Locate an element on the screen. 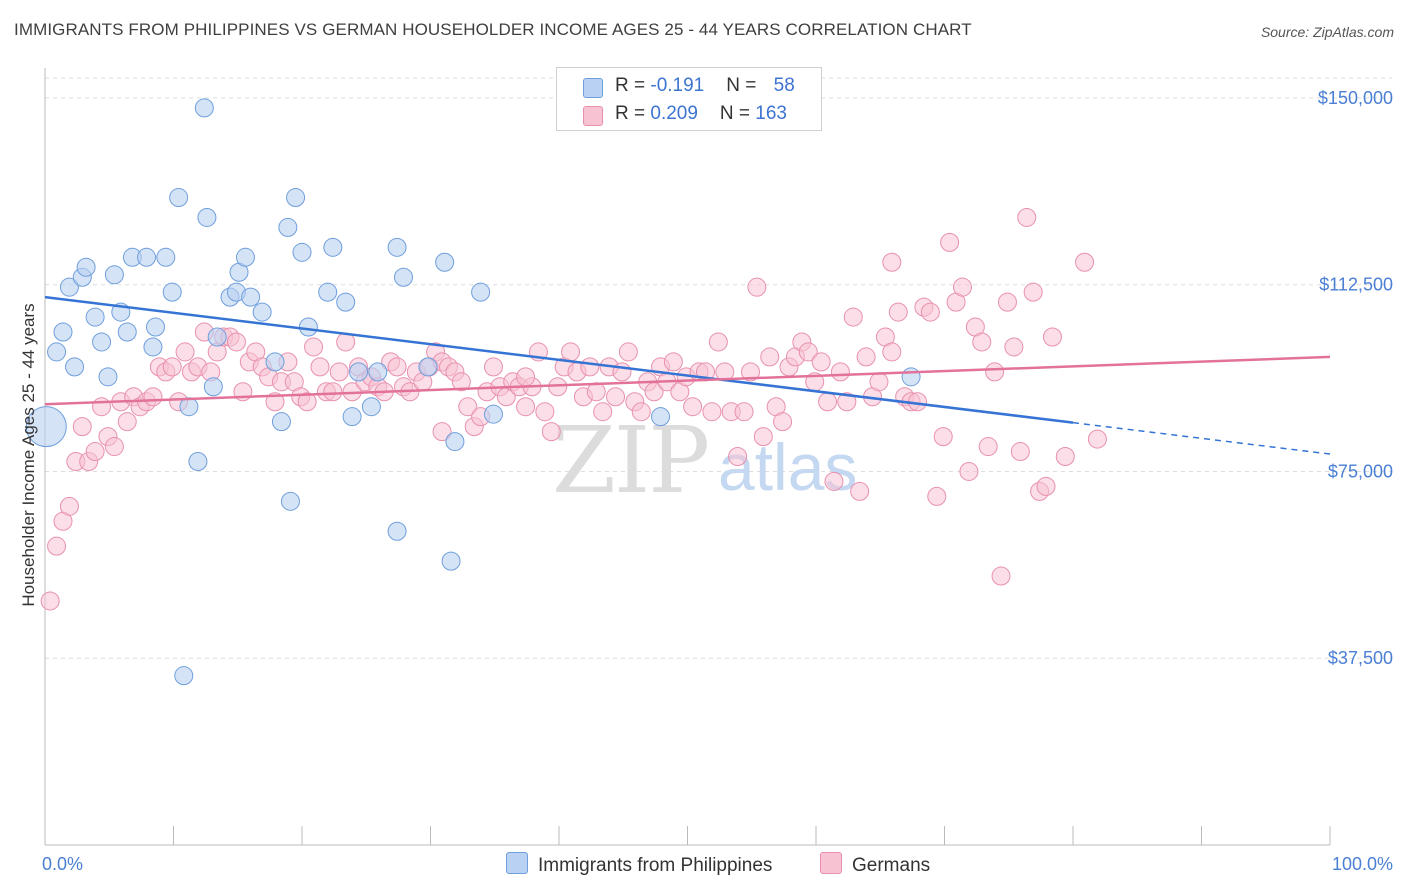  legend-n-value: 163 is located at coordinates (771, 113).